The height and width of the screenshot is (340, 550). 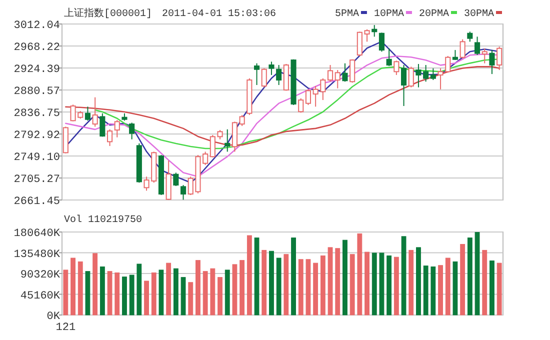 I want to click on y-tick-label: 2661.45, so click(x=37, y=202).